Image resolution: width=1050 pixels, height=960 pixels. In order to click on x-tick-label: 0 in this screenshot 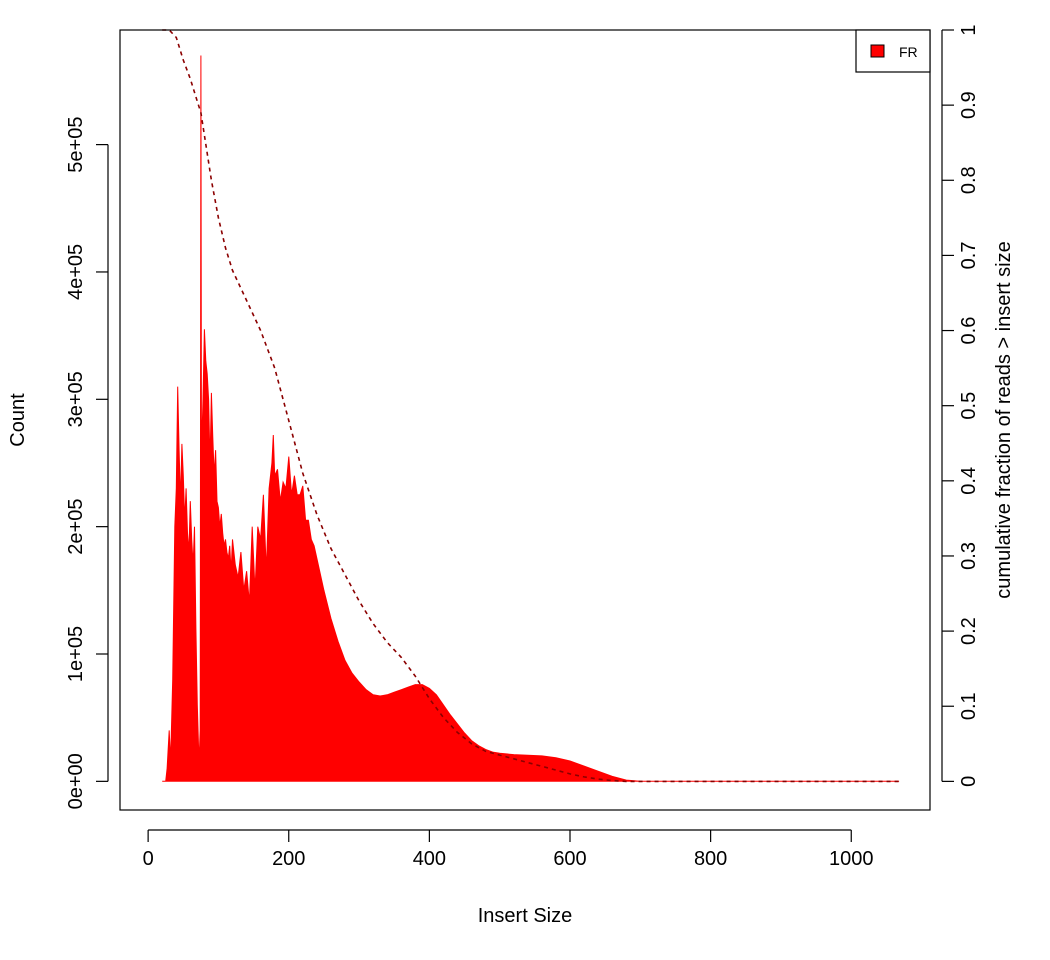, I will do `click(148, 859)`.